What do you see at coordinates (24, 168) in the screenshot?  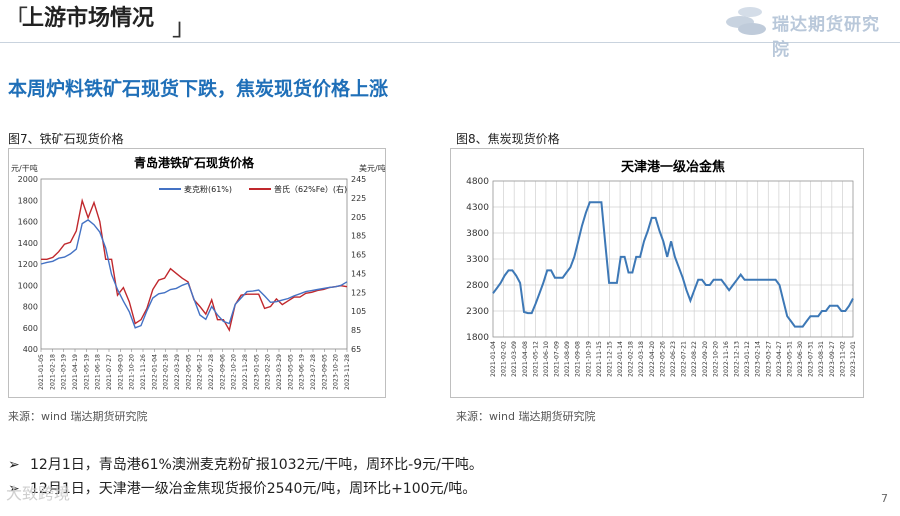 I see `y-axis-label: 元/干吨` at bounding box center [24, 168].